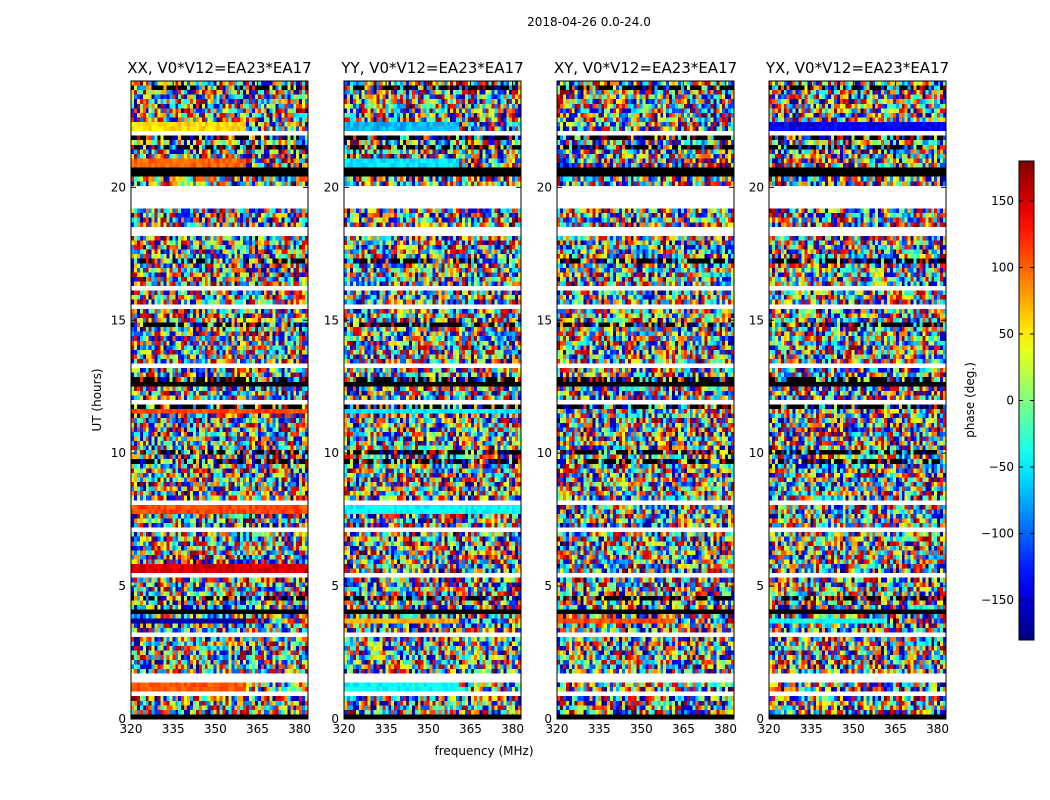 Image resolution: width=1050 pixels, height=800 pixels. What do you see at coordinates (1002, 267) in the screenshot?
I see `colorbar-tick-label: 100` at bounding box center [1002, 267].